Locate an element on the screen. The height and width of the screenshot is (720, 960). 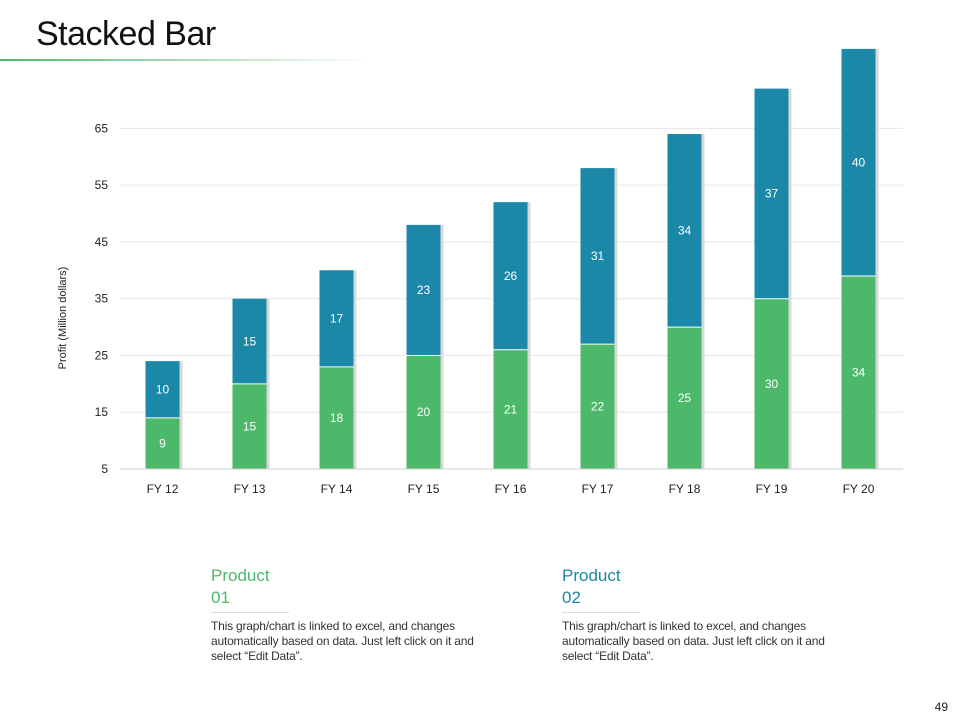
legend-title-product-01: Product 01 is located at coordinates (250, 589).